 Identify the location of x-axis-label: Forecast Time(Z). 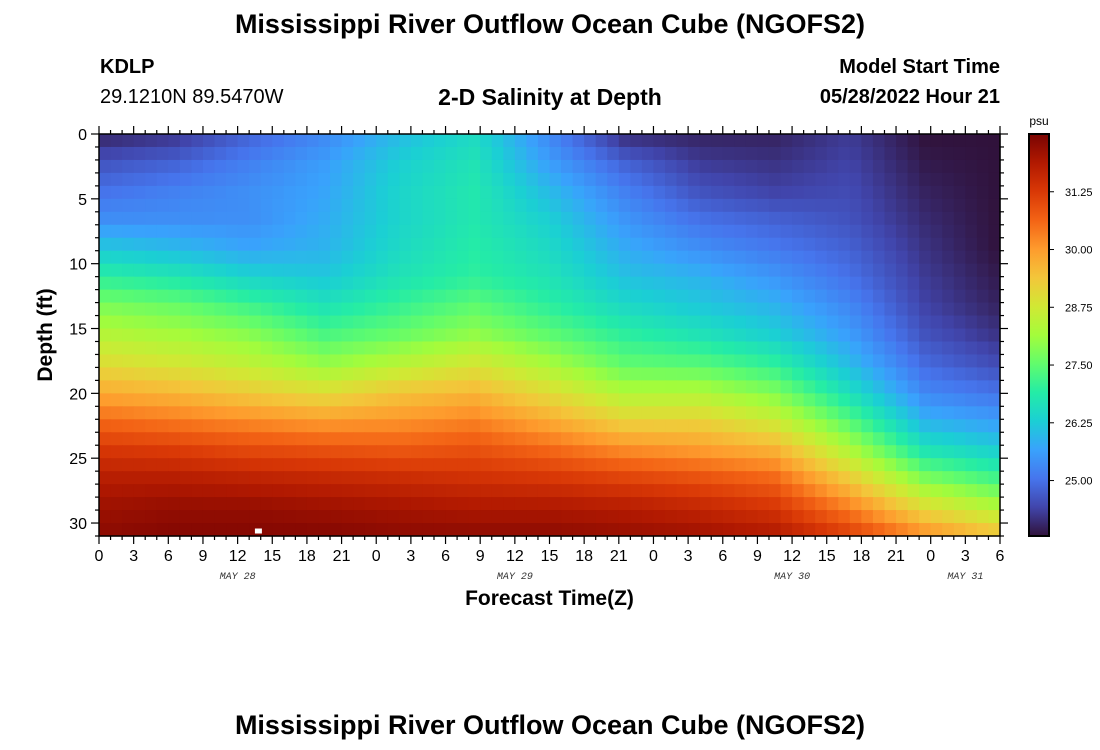
(549, 598).